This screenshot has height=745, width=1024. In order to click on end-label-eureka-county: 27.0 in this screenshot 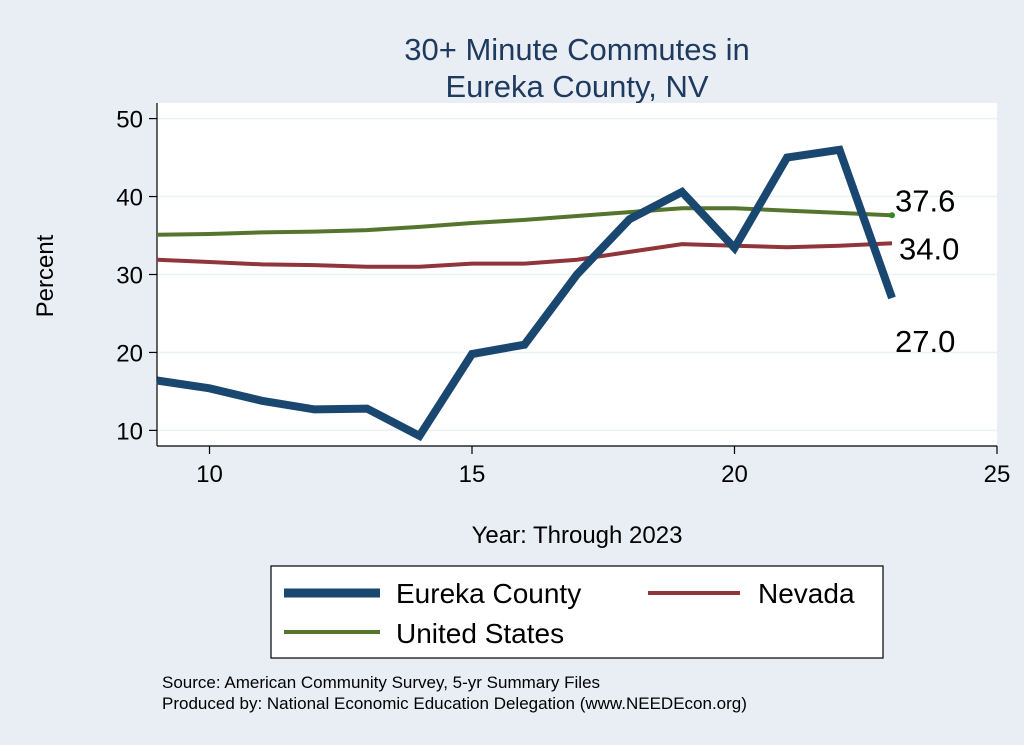, I will do `click(925, 341)`.